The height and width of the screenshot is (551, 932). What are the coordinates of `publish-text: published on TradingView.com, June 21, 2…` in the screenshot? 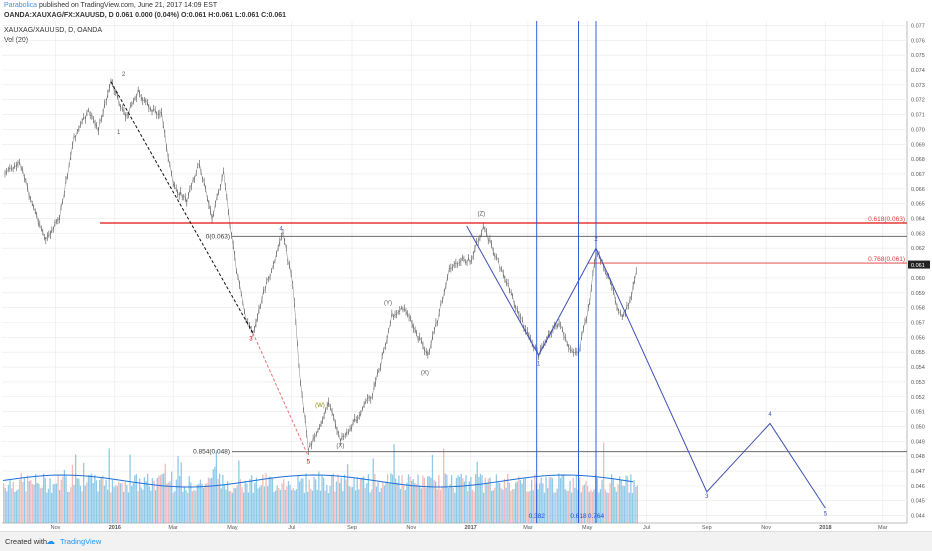 It's located at (128, 5).